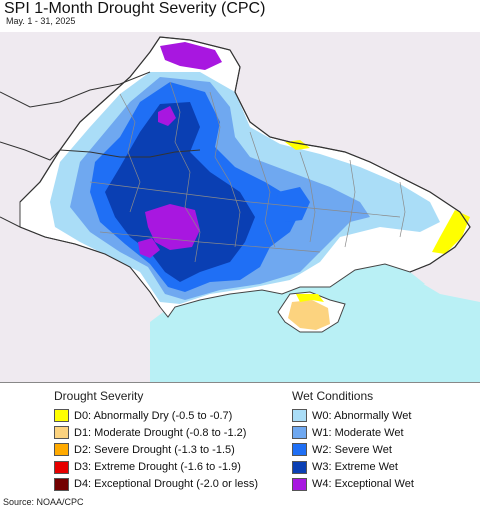 The image size is (480, 510). I want to click on wet-w4-south, so click(172, 227).